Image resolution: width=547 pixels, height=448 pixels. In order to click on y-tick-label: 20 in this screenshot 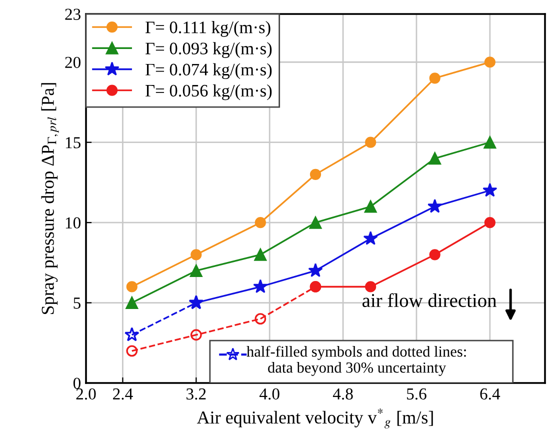, I will do `click(73, 62)`.